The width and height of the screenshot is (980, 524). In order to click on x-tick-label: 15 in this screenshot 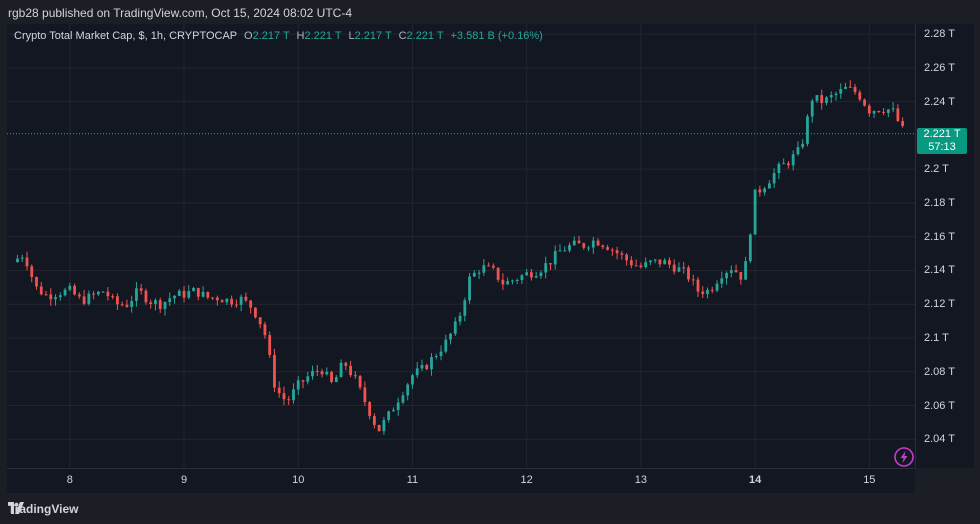, I will do `click(869, 480)`.